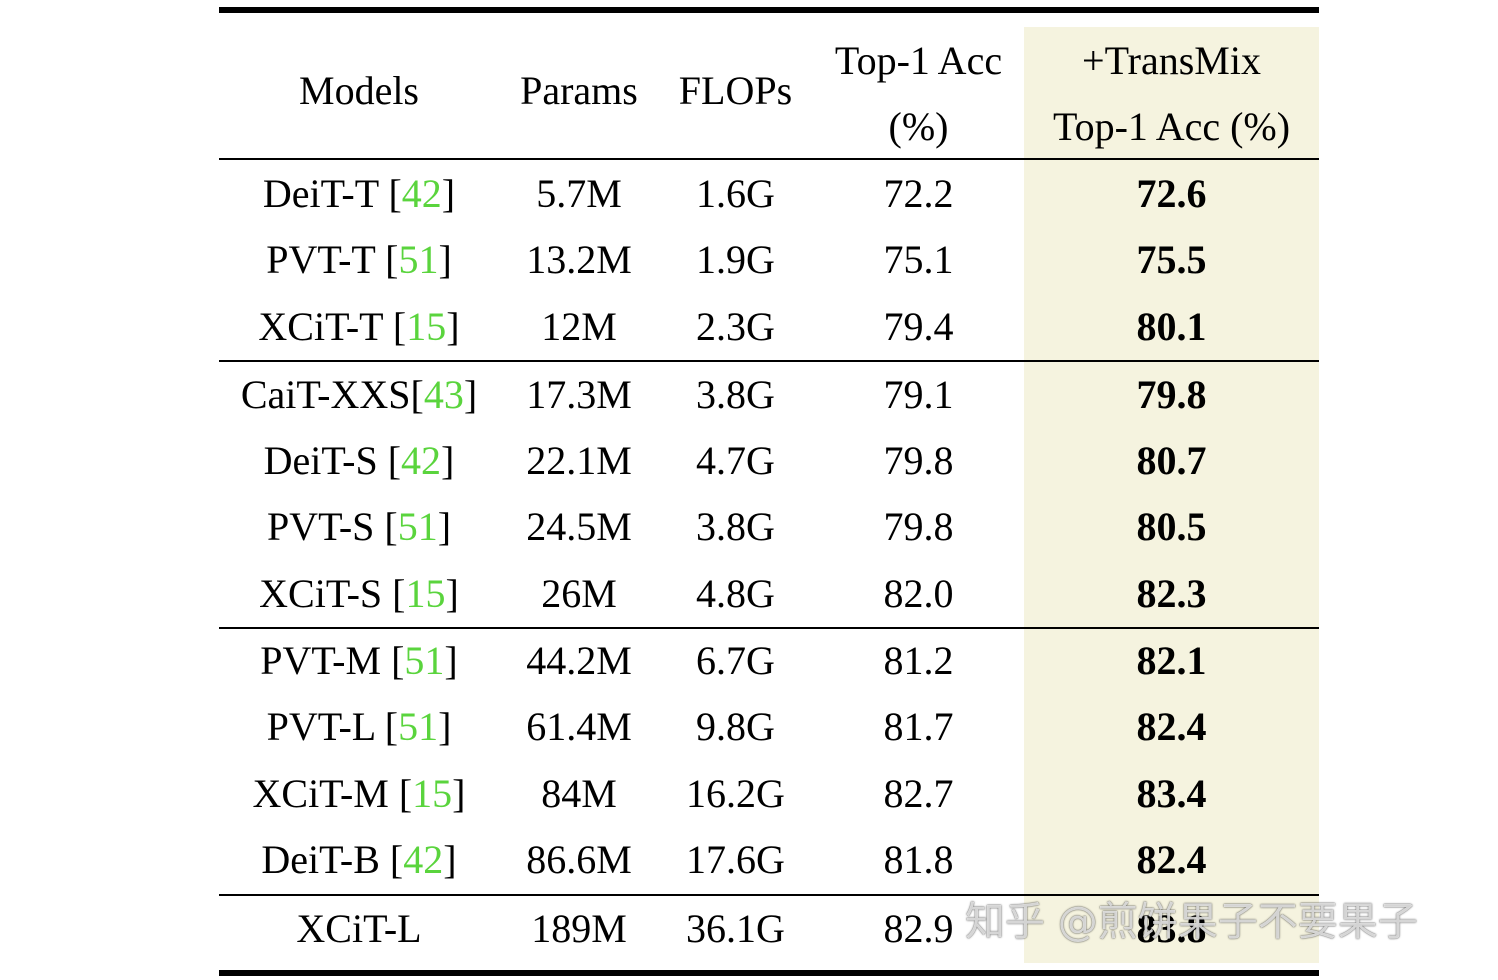 This screenshot has width=1498, height=980. I want to click on top1-cell: 79.4, so click(918, 326).